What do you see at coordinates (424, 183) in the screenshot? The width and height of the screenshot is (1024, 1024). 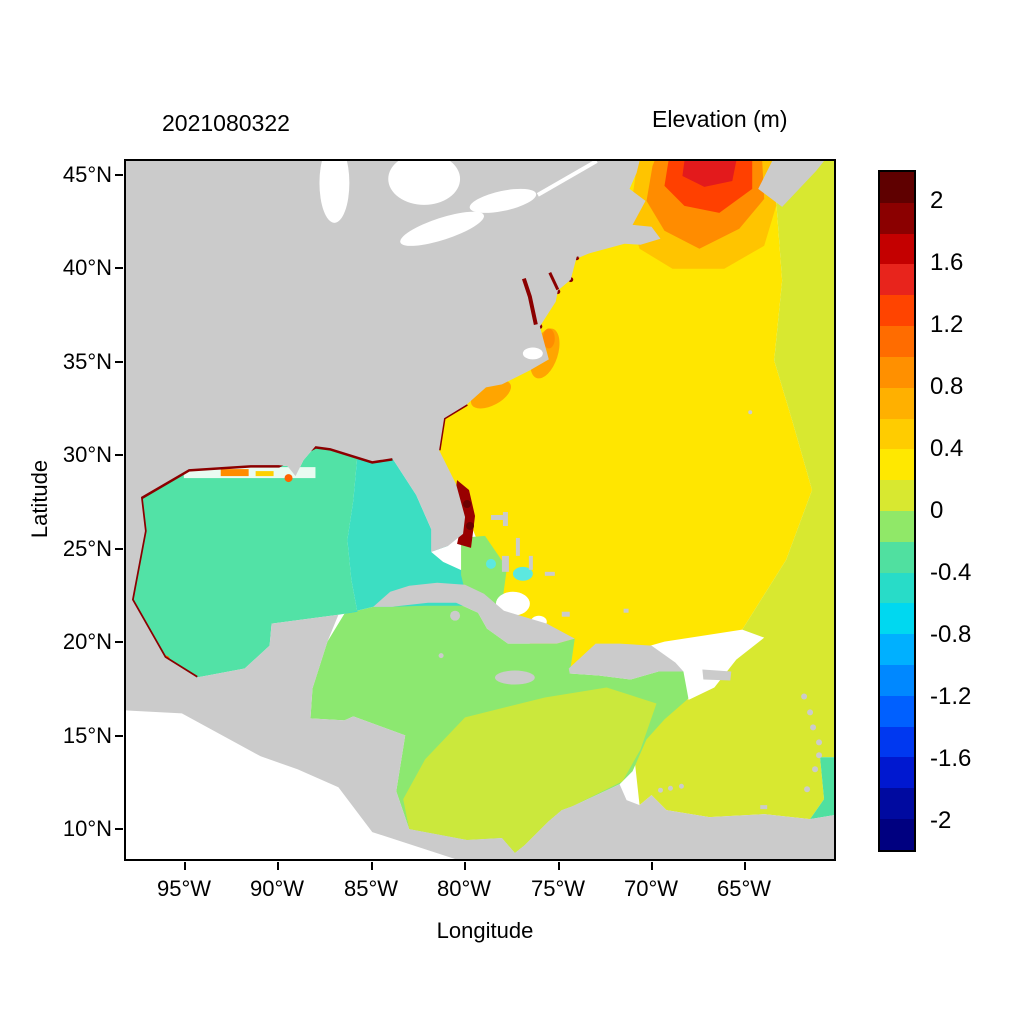 I see `lake-huron` at bounding box center [424, 183].